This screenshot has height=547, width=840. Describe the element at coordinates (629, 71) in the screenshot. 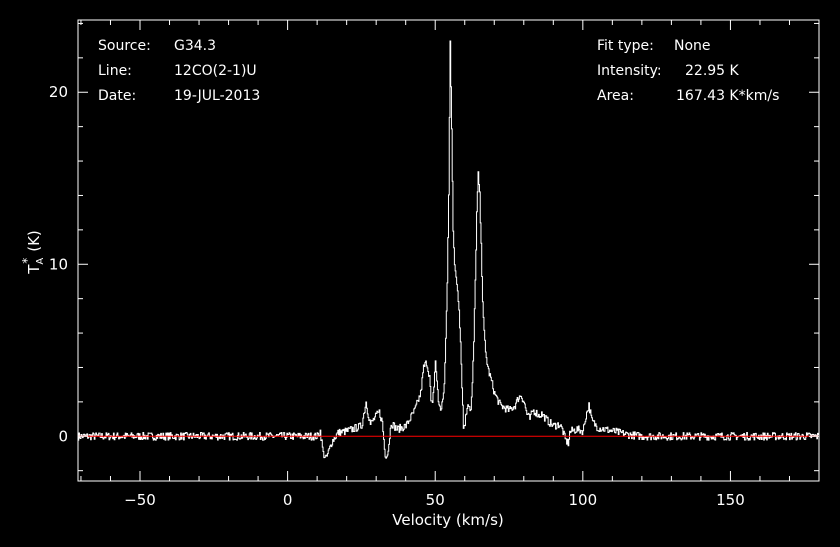

I see `intensity-label: Intensity:` at that location.